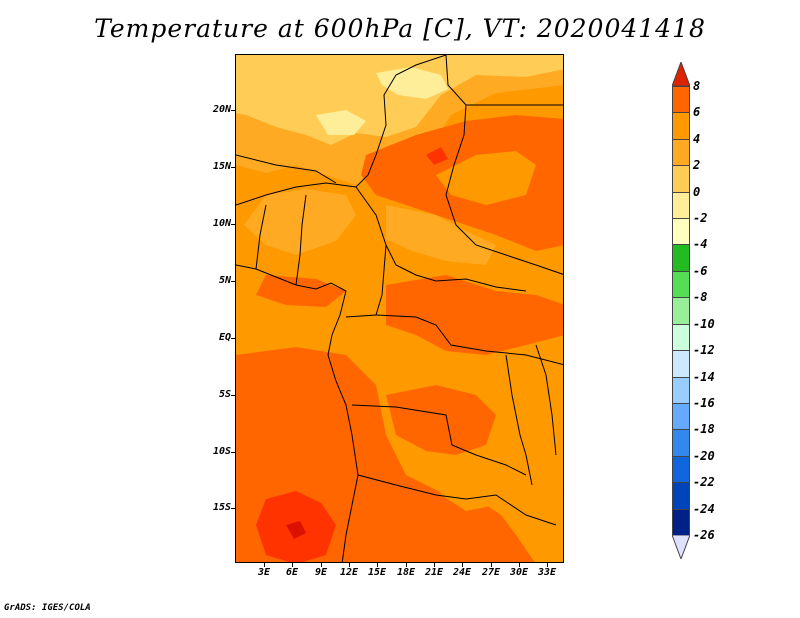 The height and width of the screenshot is (618, 800). I want to click on field-west-band, so click(300, 222).